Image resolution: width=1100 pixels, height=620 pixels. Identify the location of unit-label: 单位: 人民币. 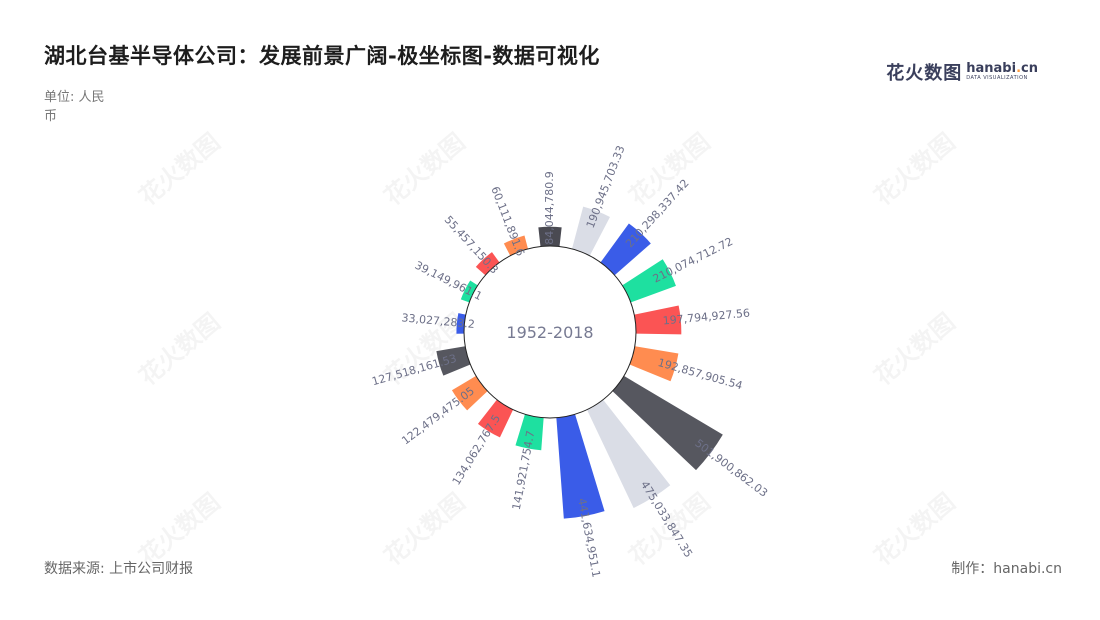
(74, 107).